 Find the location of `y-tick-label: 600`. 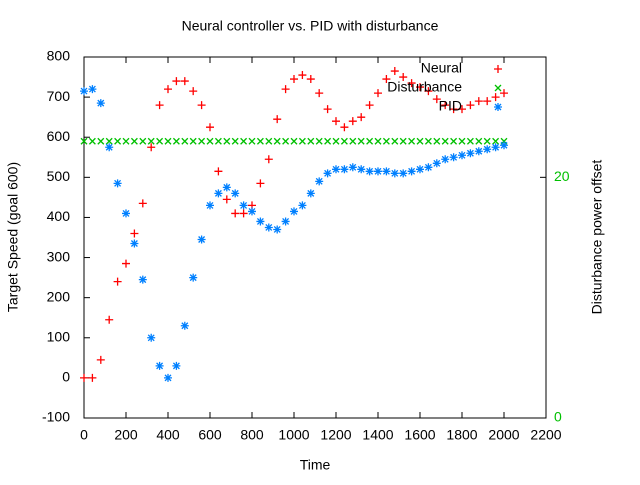

y-tick-label: 600 is located at coordinates (59, 136).